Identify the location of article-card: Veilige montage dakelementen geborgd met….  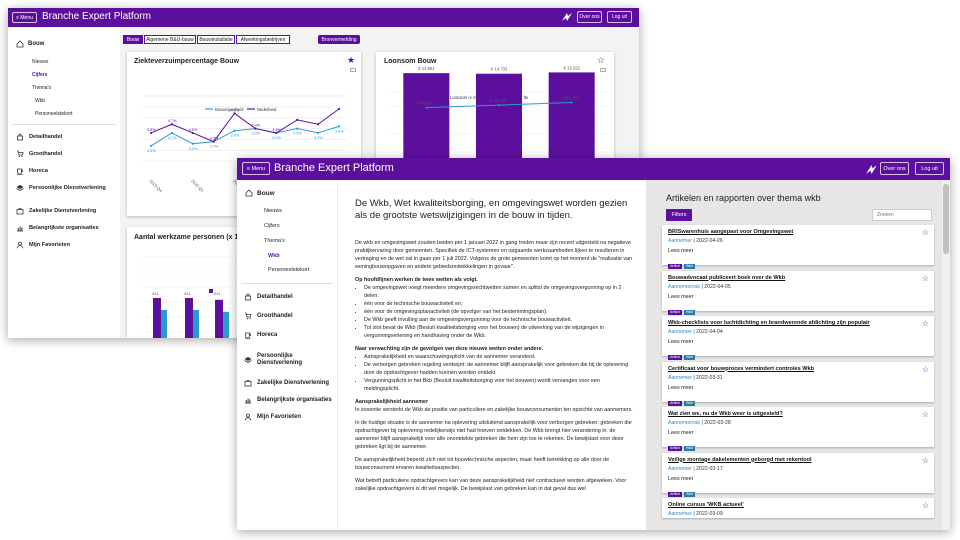
(798, 474).